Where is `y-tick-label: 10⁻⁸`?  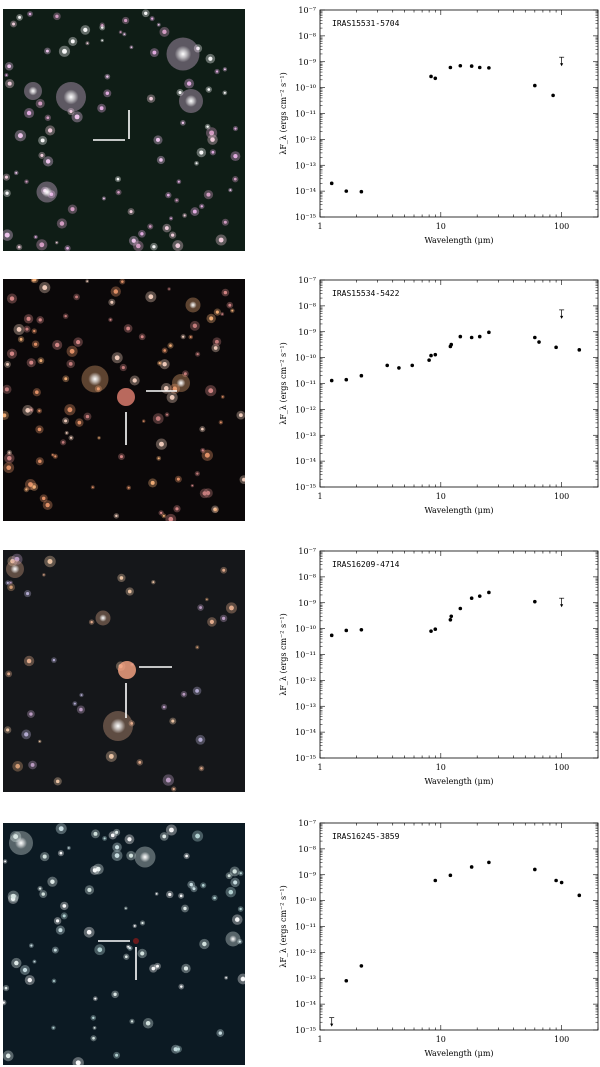 y-tick-label: 10⁻⁸ is located at coordinates (307, 849).